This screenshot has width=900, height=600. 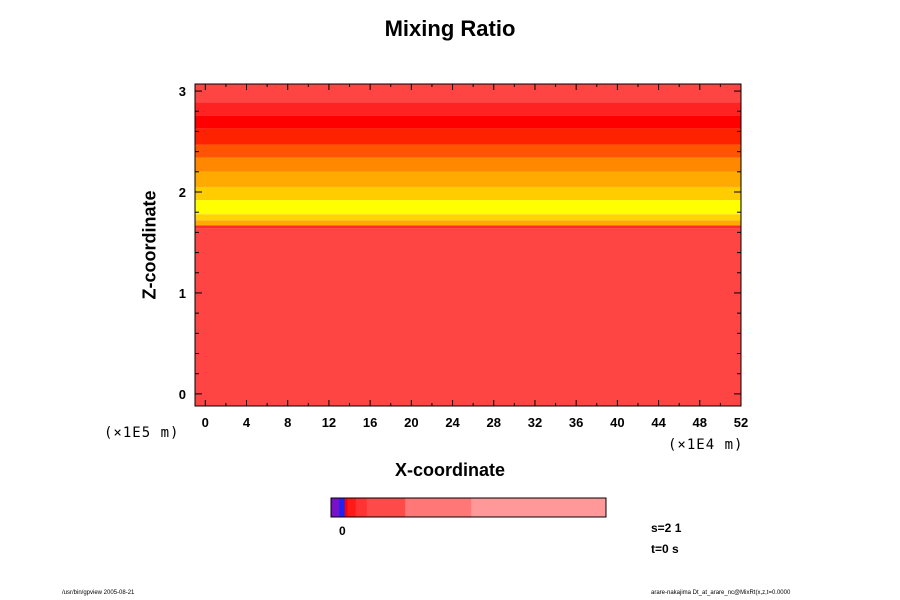 I want to click on x-axis-label: X-coordinate, so click(x=449, y=470).